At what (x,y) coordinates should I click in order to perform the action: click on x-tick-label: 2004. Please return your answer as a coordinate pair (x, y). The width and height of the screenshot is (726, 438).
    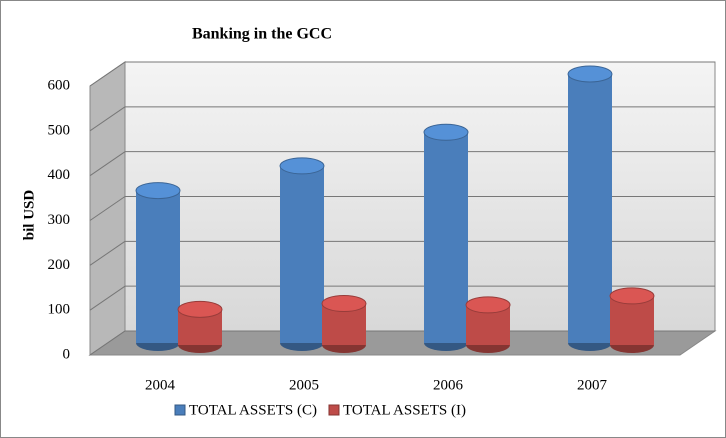
    Looking at the image, I should click on (160, 385).